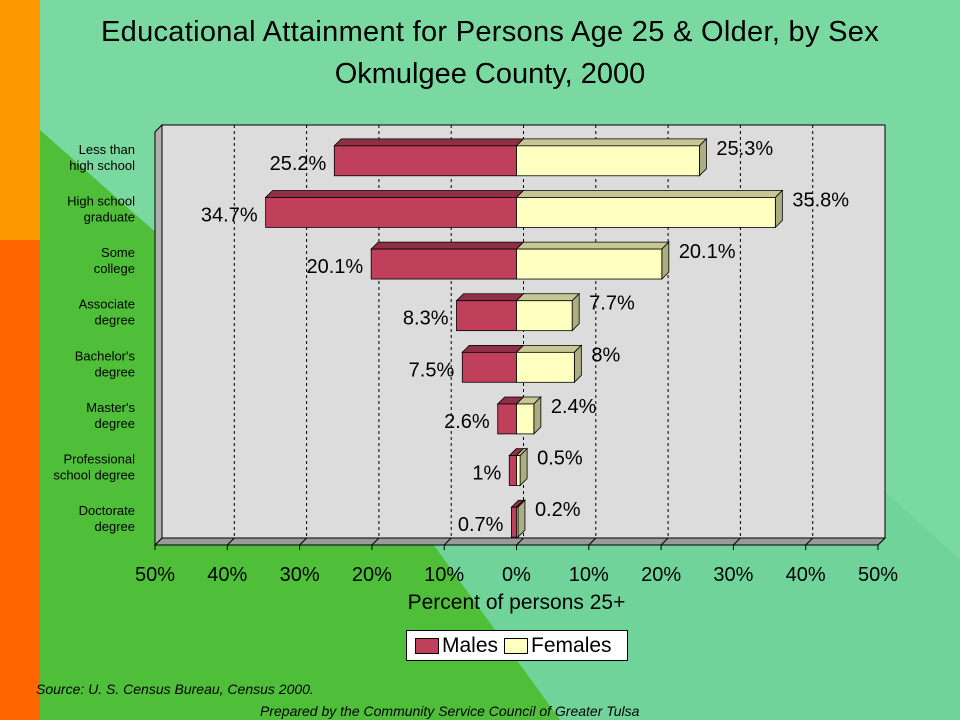  I want to click on category-label: Associate degree, so click(107, 312).